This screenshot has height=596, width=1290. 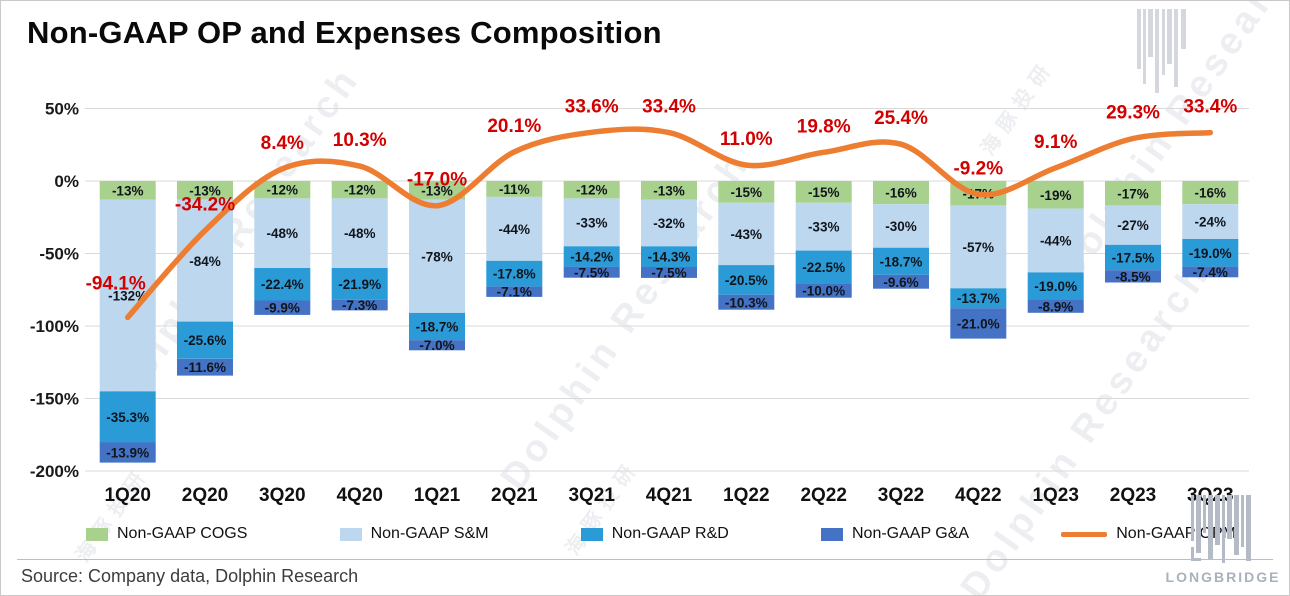 What do you see at coordinates (182, 533) in the screenshot?
I see `legend-label: Non-GAAP COGS` at bounding box center [182, 533].